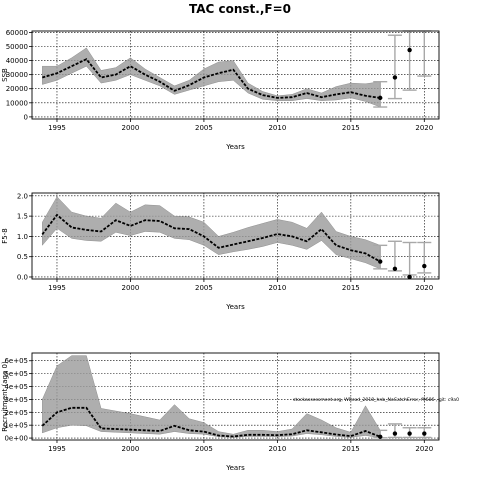  What do you see at coordinates (5, 75) in the screenshot?
I see `y-axis-label: SSB` at bounding box center [5, 75].